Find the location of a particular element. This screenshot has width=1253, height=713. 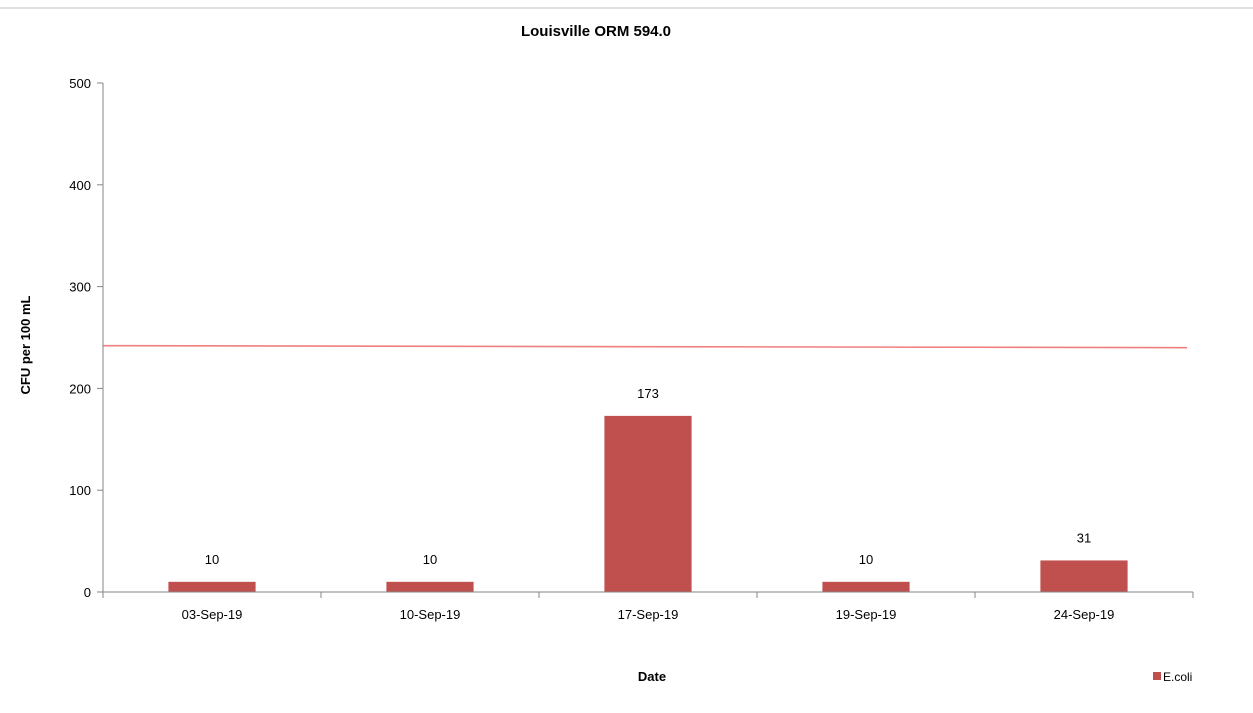

reference-line is located at coordinates (645, 346).